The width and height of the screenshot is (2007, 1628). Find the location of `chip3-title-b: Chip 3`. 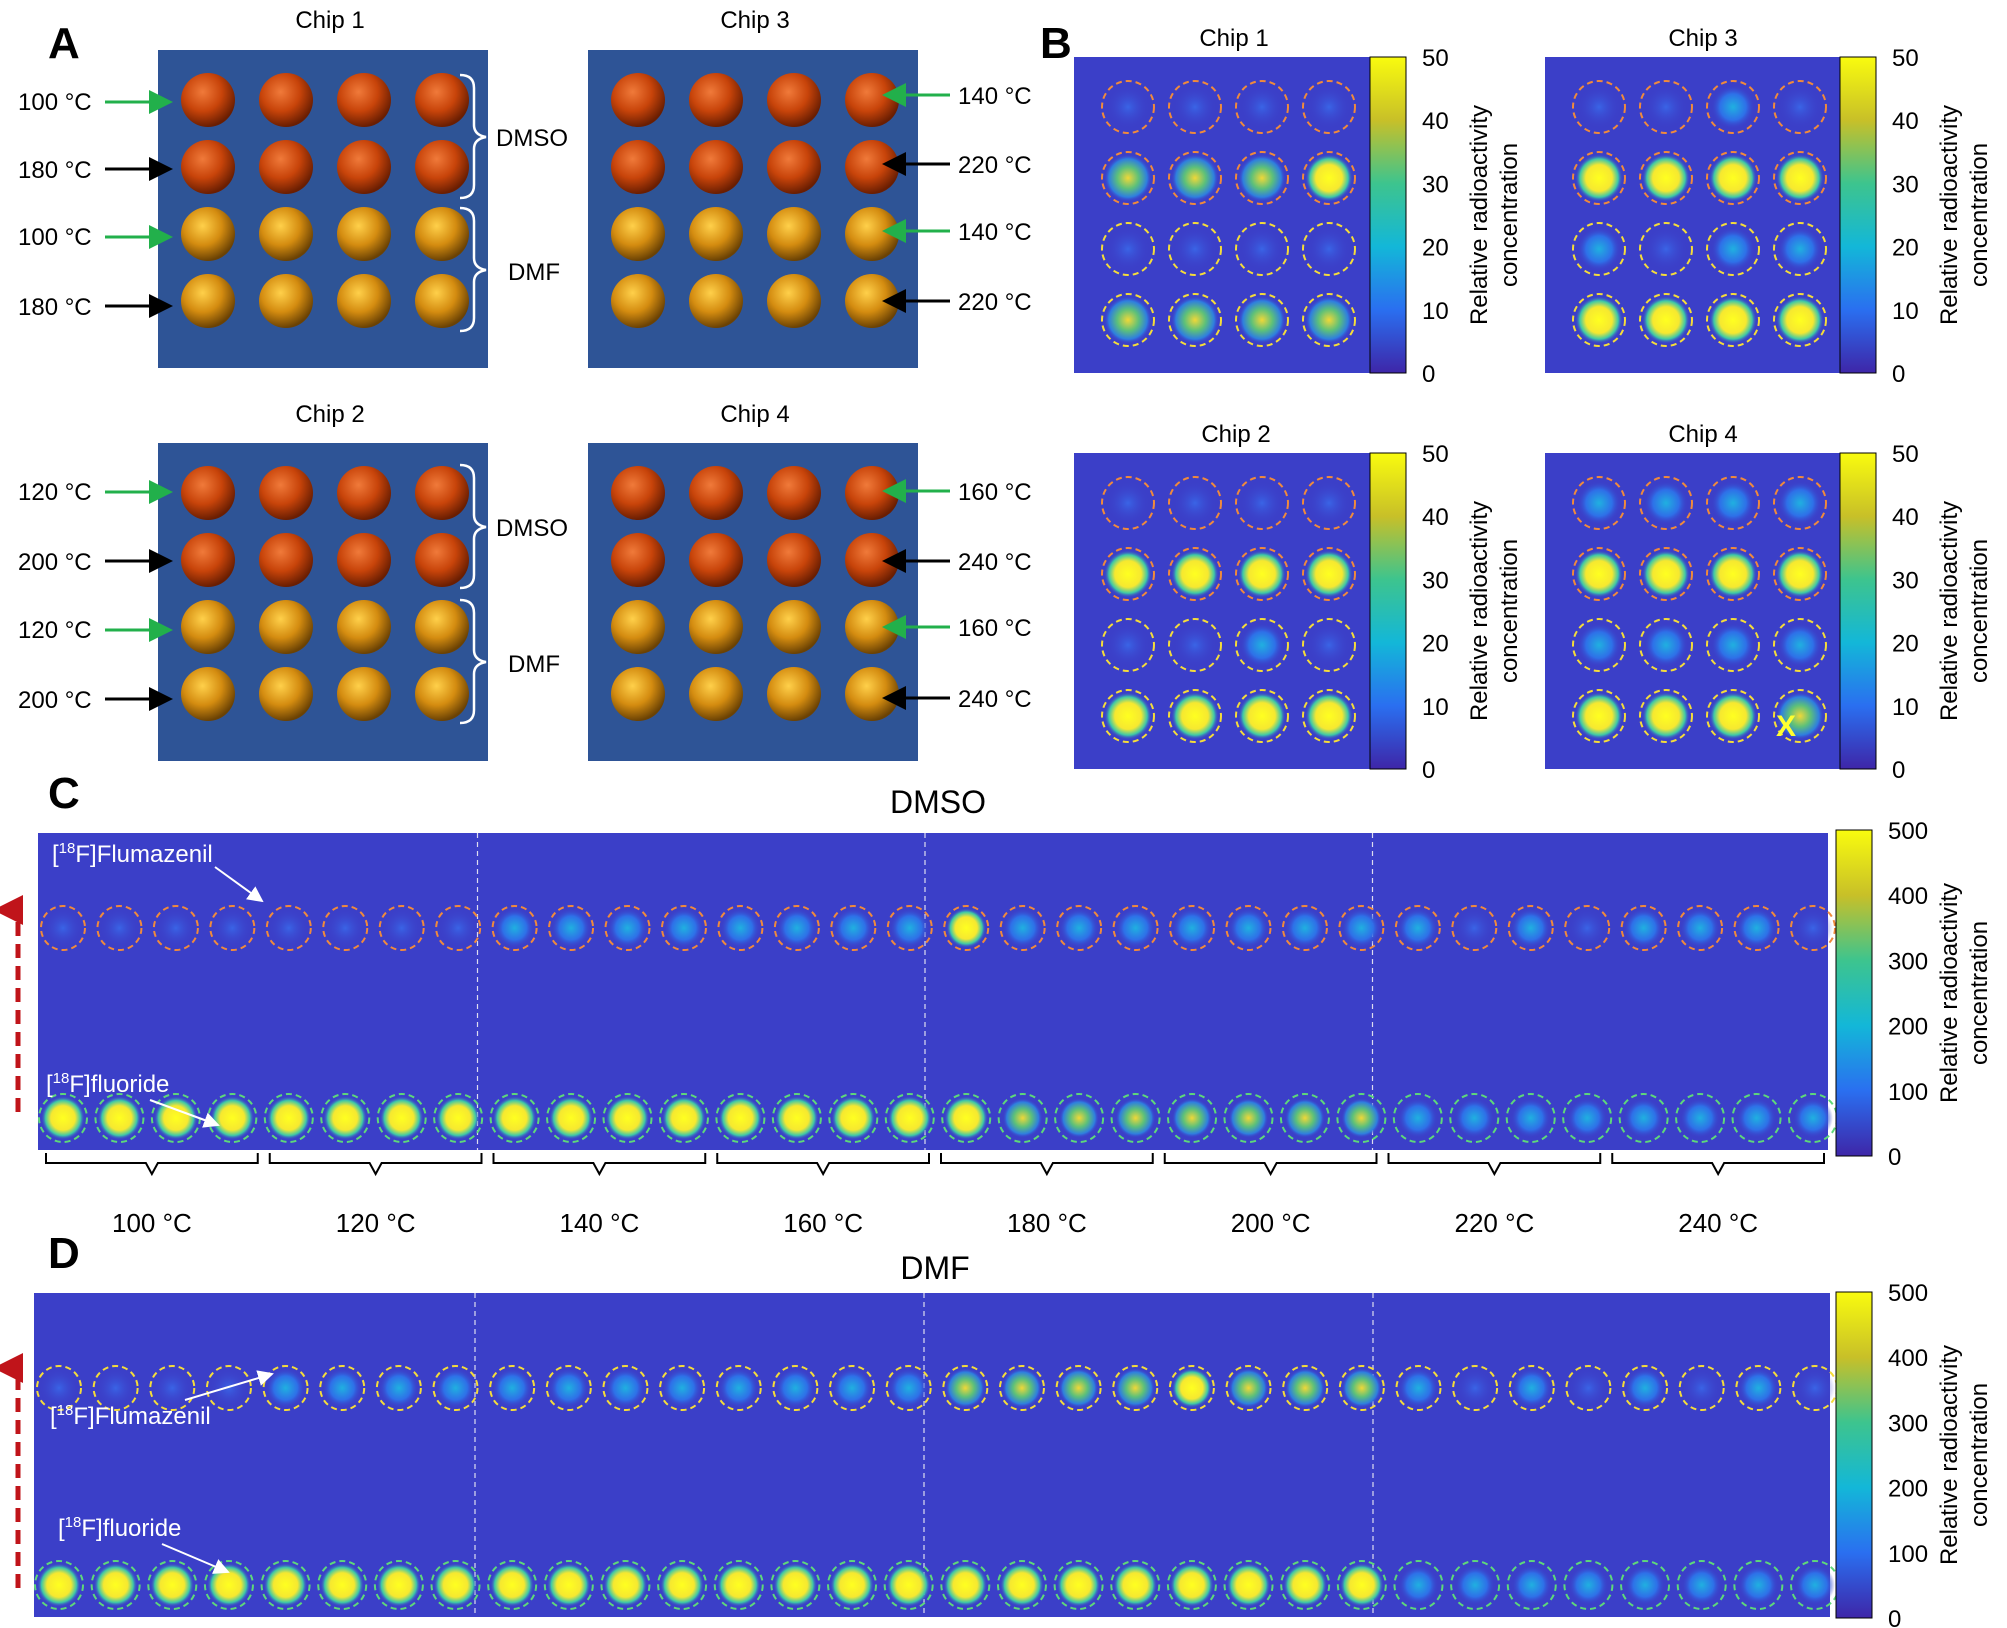

chip3-title-b: Chip 3 is located at coordinates (1702, 38).